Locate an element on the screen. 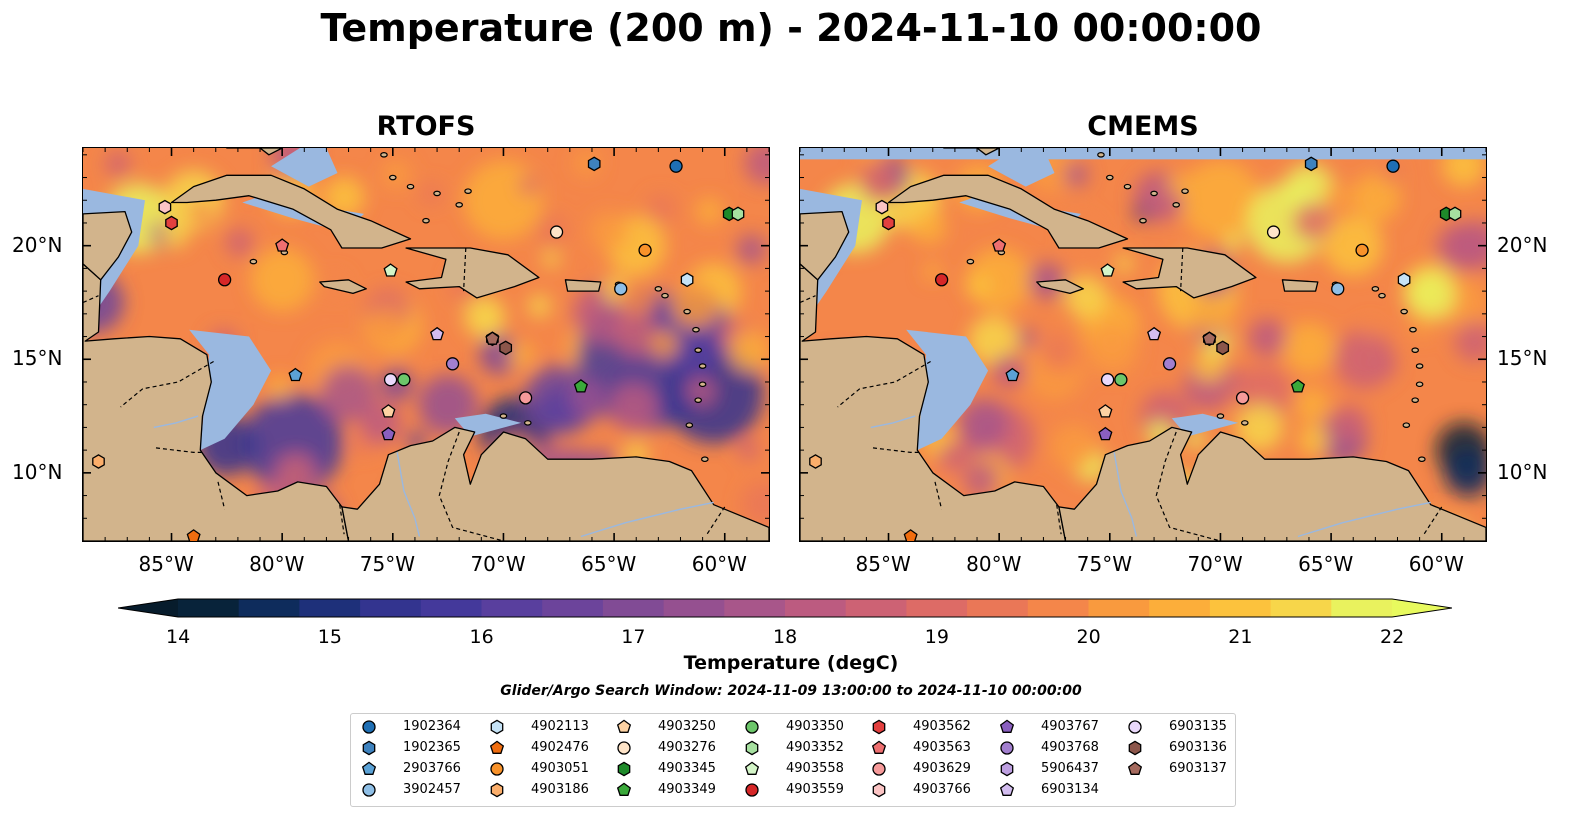  legend-label: 4903629 is located at coordinates (942, 768).